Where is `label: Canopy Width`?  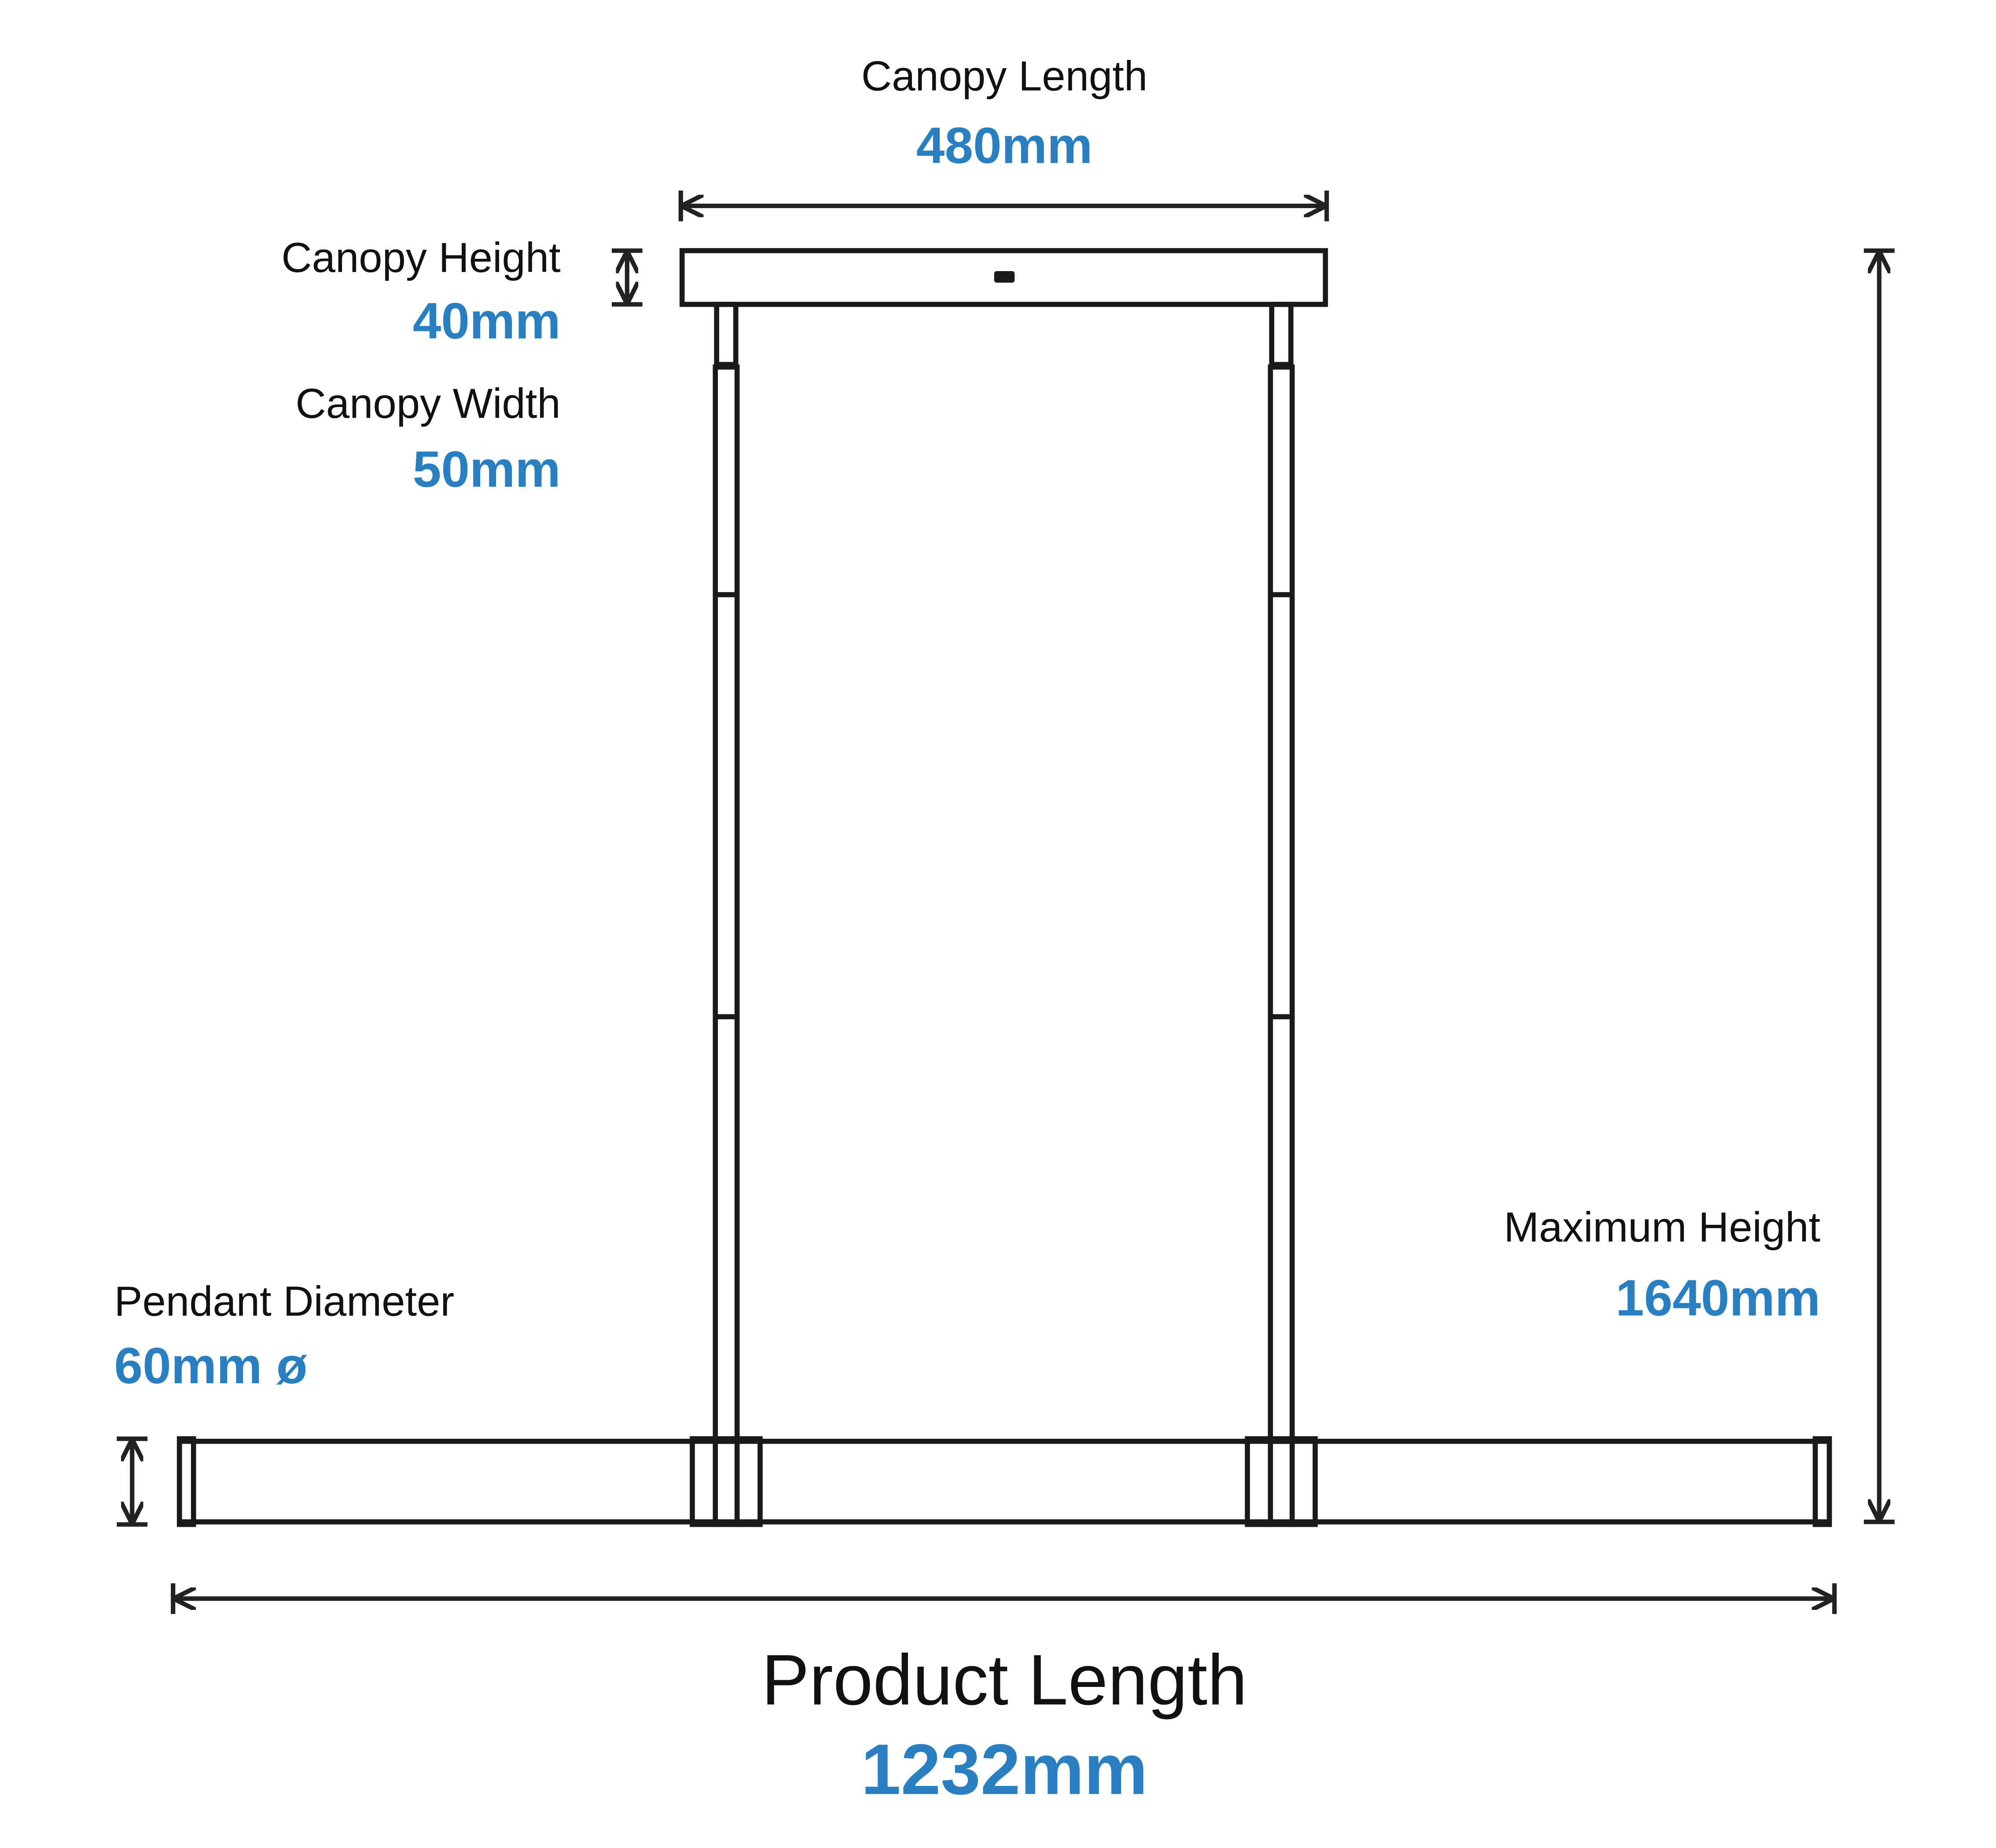 label: Canopy Width is located at coordinates (428, 404).